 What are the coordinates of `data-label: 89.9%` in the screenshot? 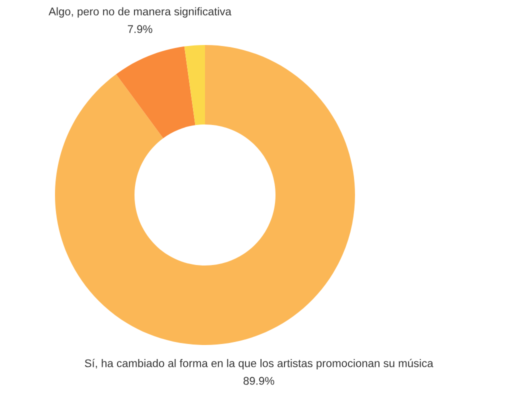 It's located at (259, 380).